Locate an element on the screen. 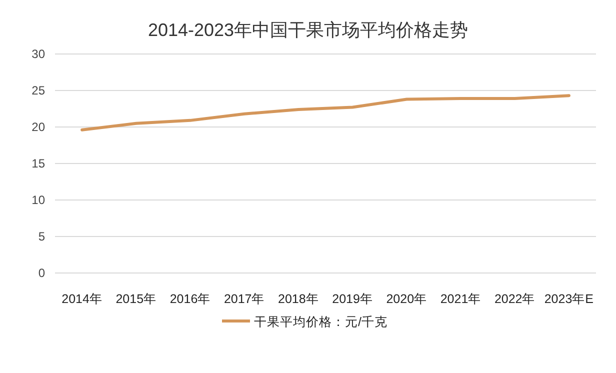 The height and width of the screenshot is (373, 616). x-tick-label: 2015年 is located at coordinates (136, 299).